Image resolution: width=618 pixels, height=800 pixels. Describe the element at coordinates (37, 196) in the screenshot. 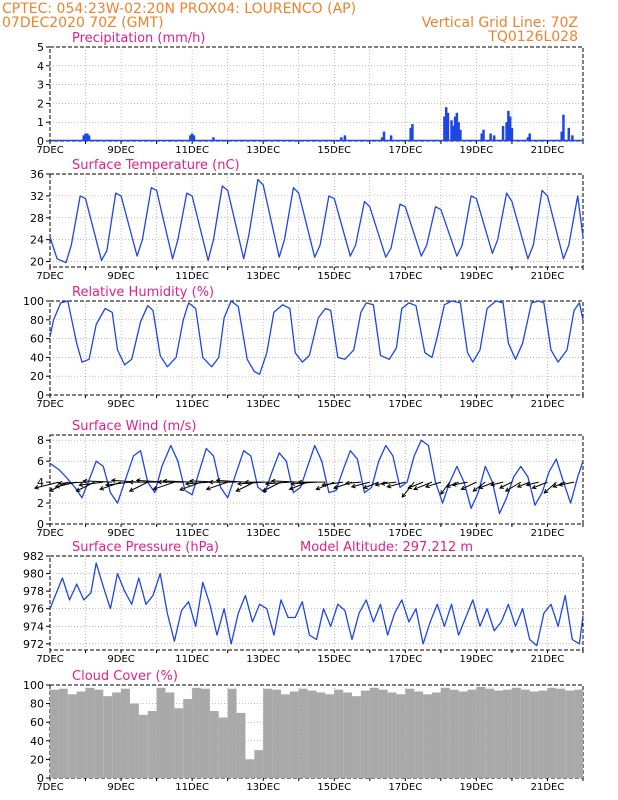

I see `y-tick-label: 32` at that location.